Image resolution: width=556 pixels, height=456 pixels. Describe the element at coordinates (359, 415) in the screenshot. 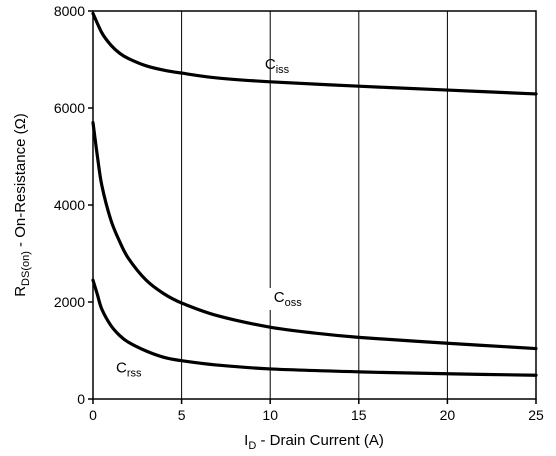

I see `x-tick-label: 15` at that location.